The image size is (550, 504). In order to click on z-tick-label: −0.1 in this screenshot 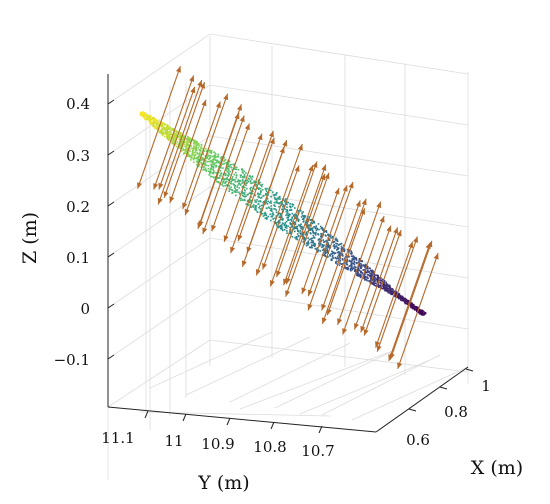, I will do `click(72, 360)`.